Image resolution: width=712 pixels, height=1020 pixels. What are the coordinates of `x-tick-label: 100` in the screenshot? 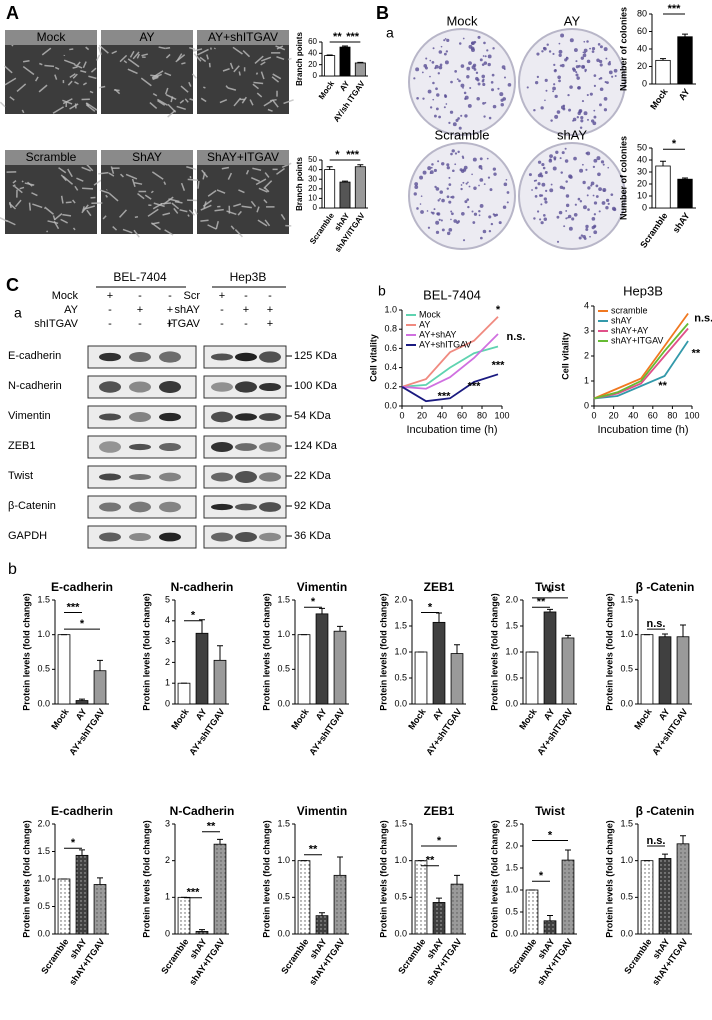 It's located at (691, 415).